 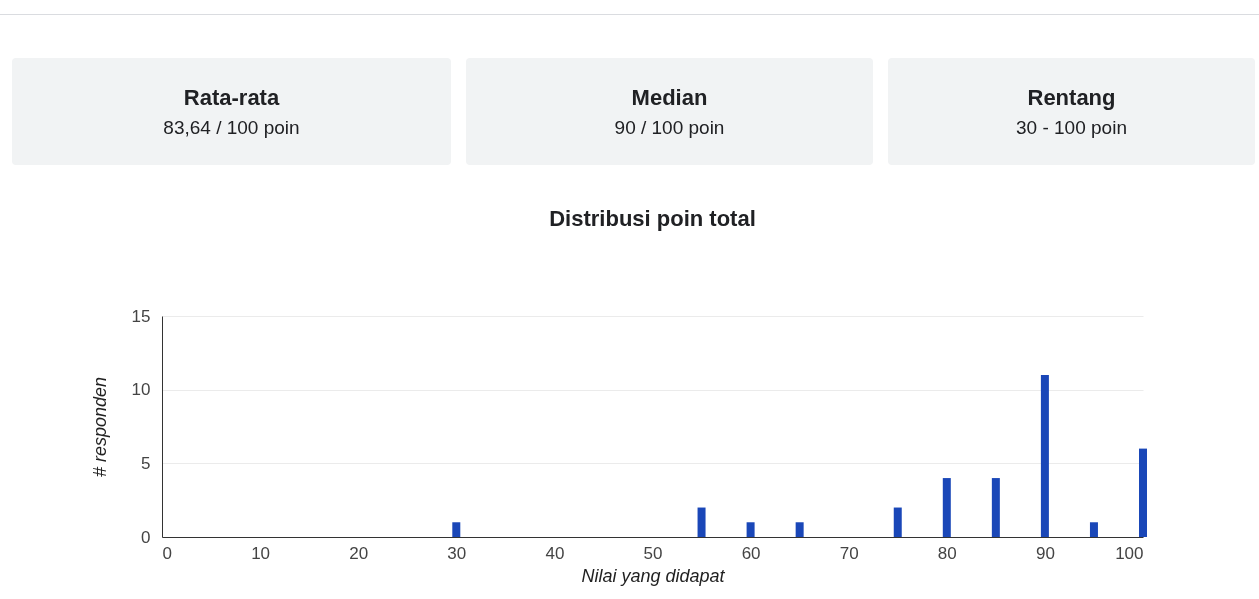 I want to click on x-tick-label: 90, so click(x=1045, y=553).